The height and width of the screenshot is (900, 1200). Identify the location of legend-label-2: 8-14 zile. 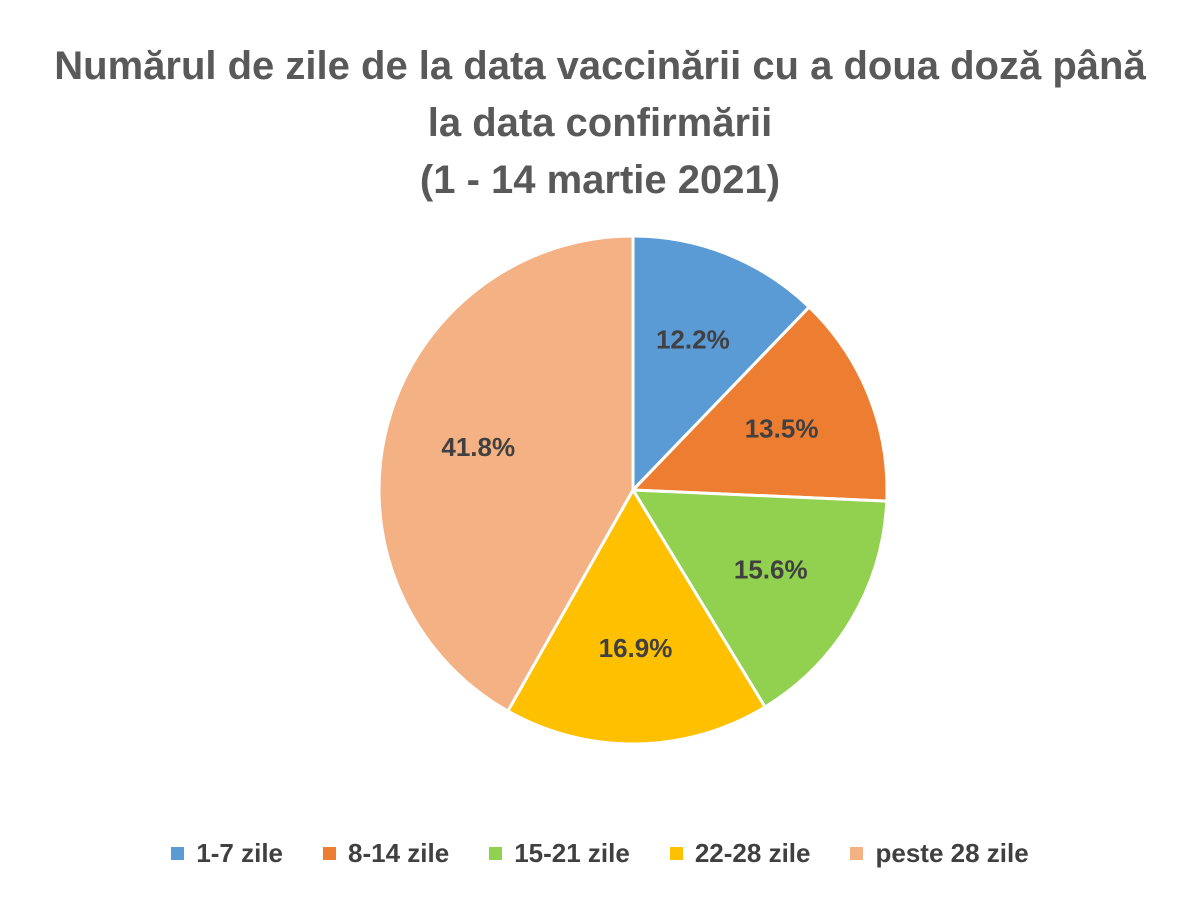
(399, 853).